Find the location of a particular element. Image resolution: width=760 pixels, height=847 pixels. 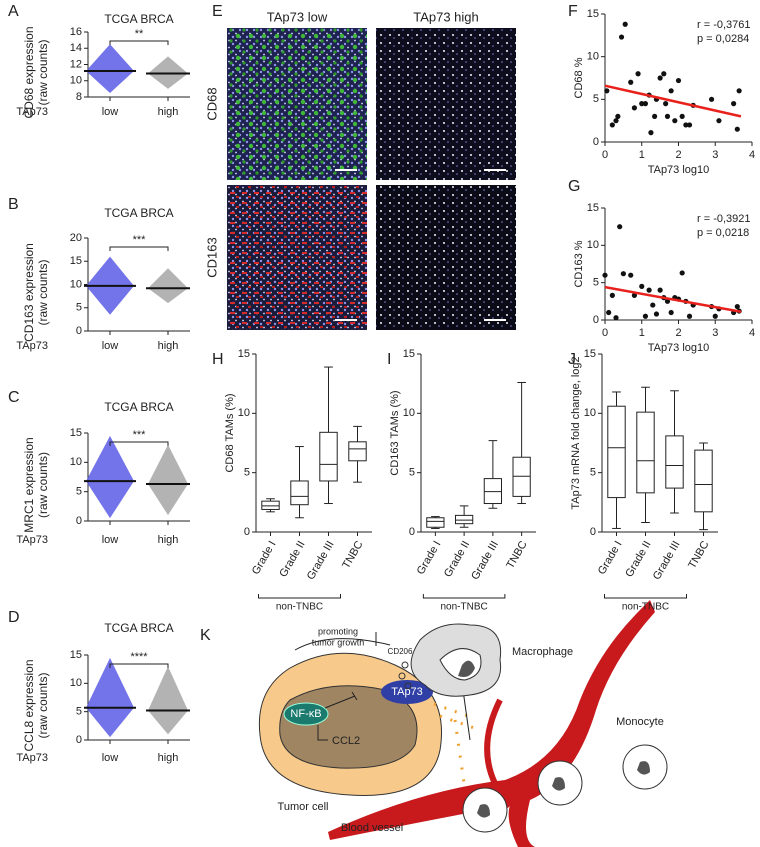

diagram-label: TAp73 is located at coordinates (407, 692).